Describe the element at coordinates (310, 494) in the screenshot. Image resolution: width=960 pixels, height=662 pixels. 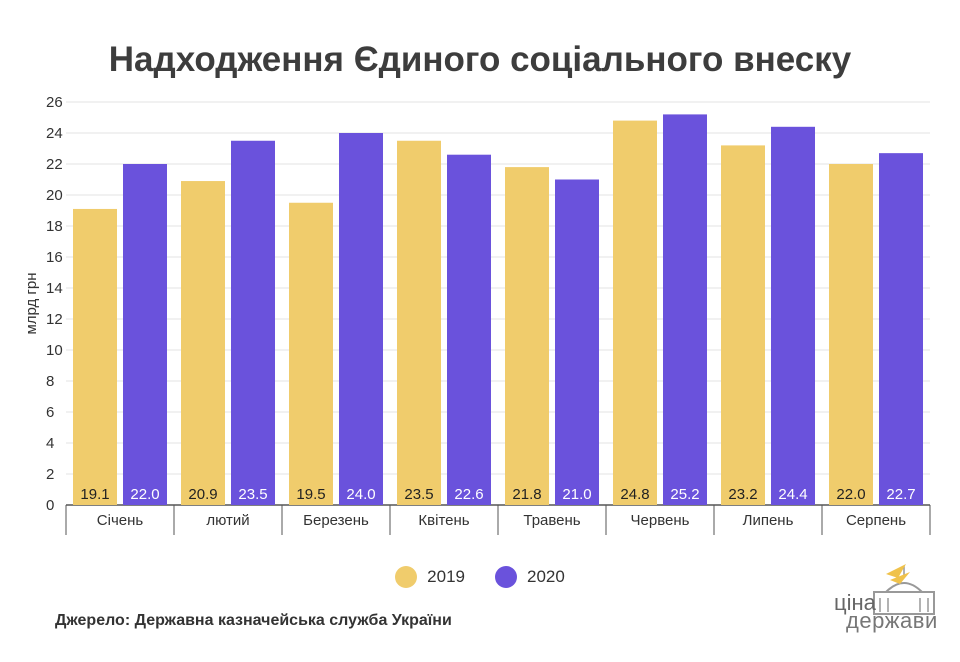
I see `data-label-2019-3: 19.5` at that location.